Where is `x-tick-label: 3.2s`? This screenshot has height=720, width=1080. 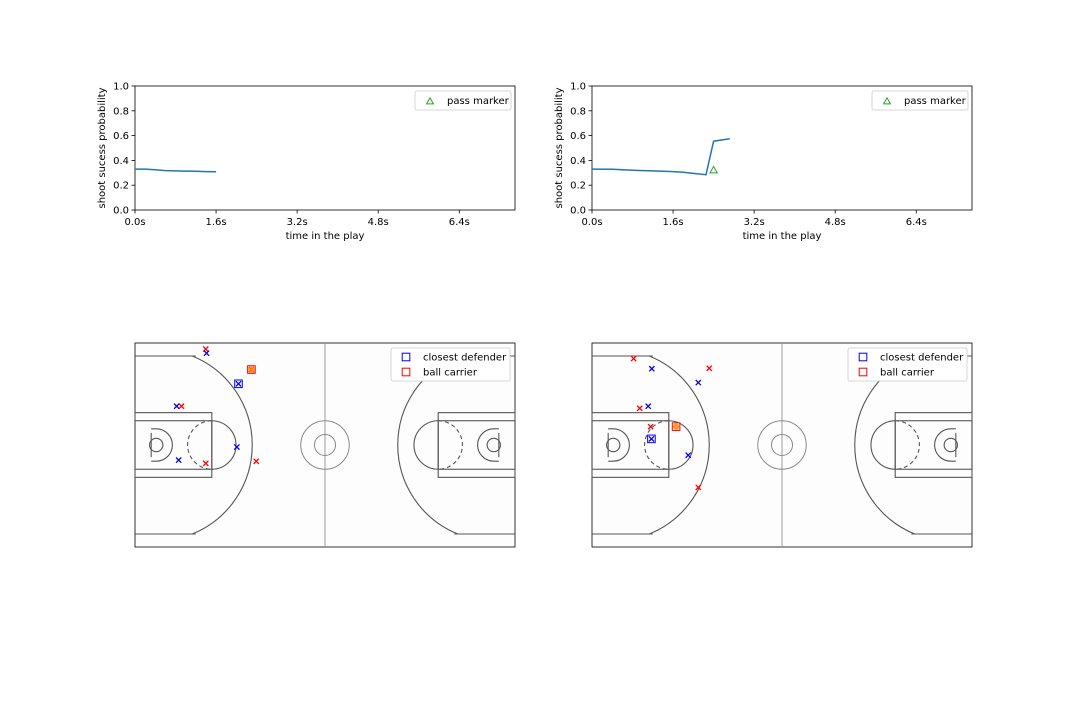
x-tick-label: 3.2s is located at coordinates (754, 222).